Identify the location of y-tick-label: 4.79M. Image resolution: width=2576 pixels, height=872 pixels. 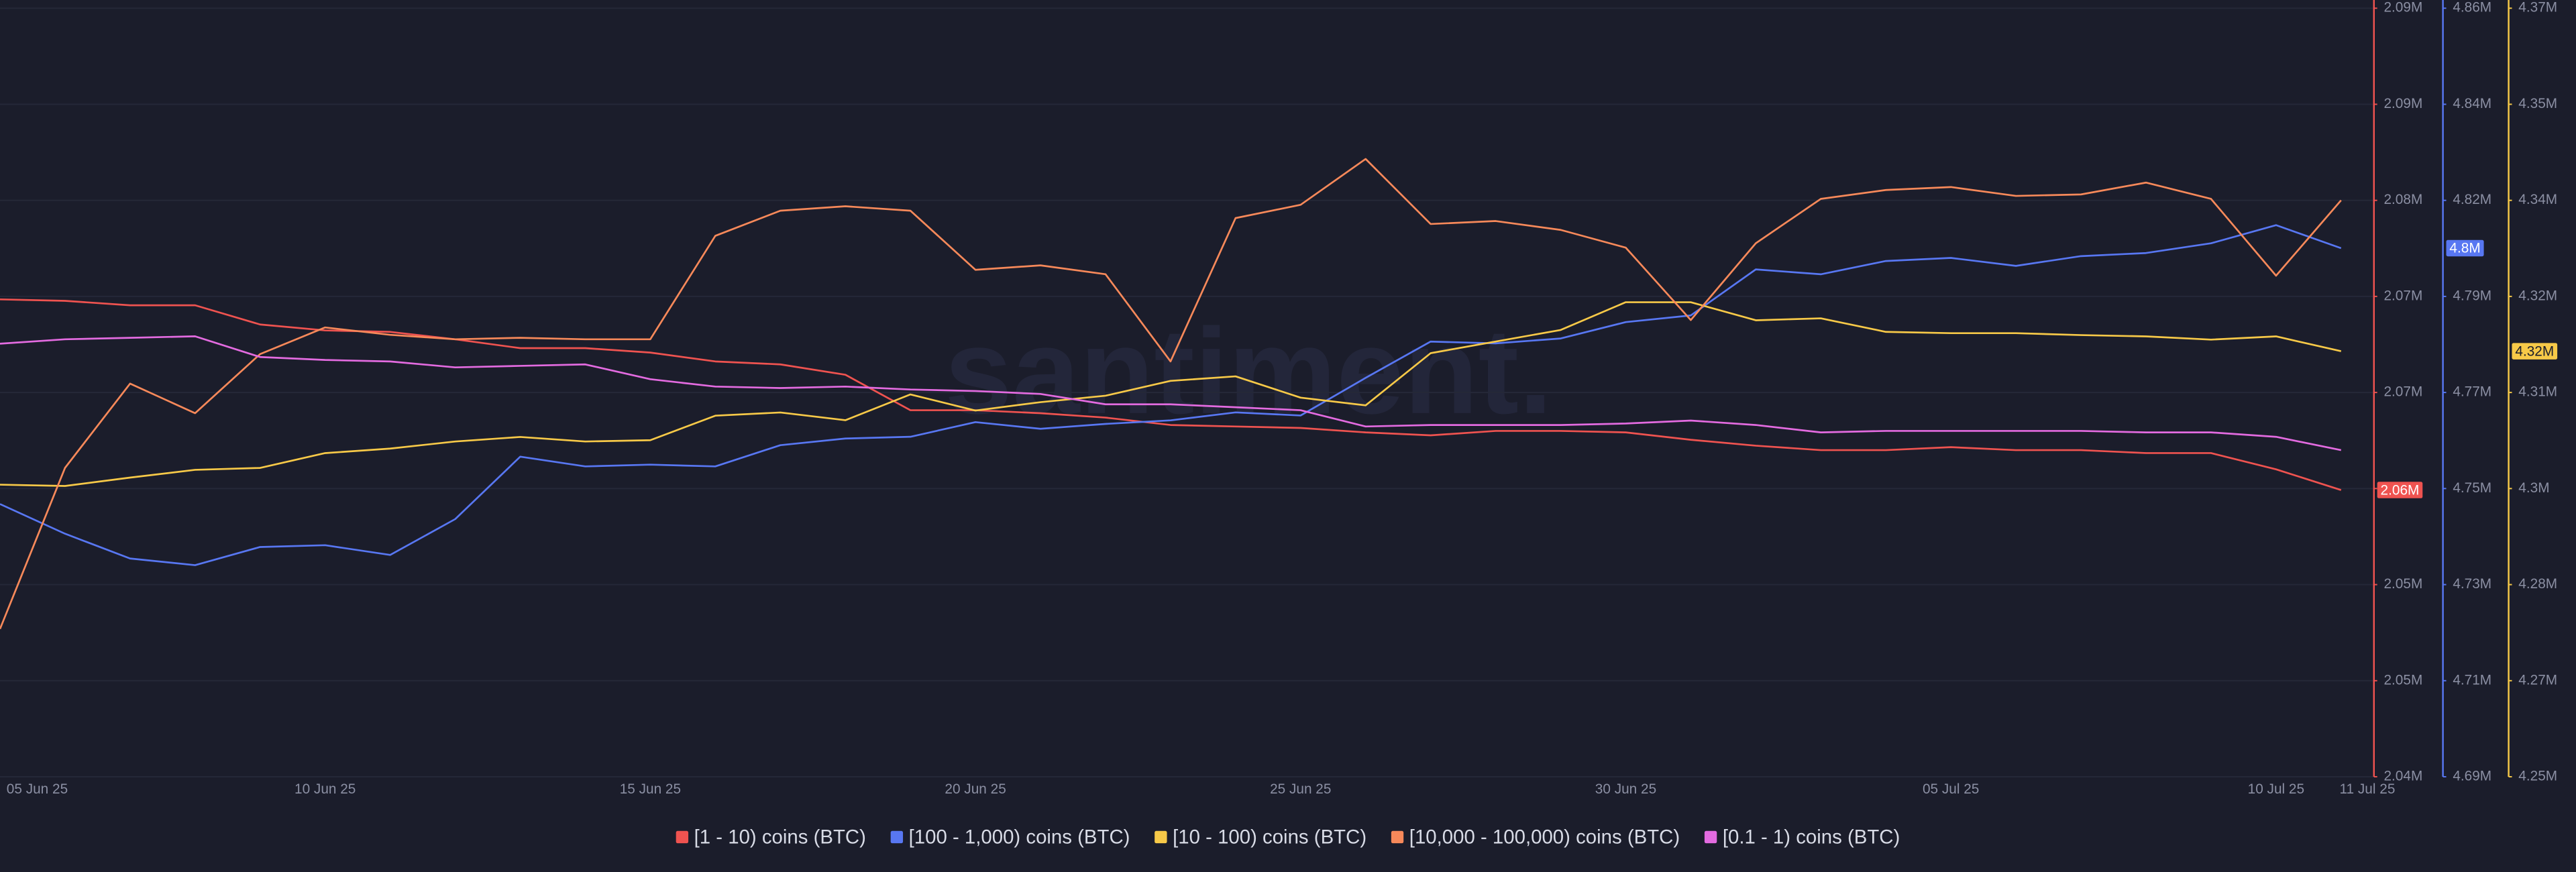
(2472, 295).